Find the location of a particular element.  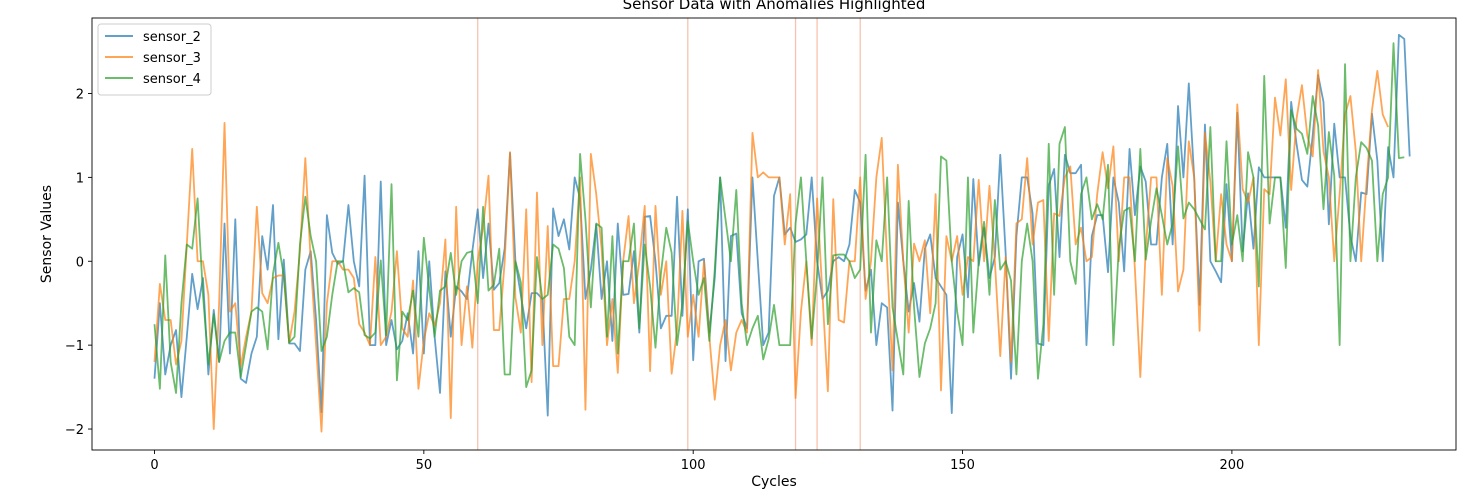

y-tick-label: 0 is located at coordinates (80, 262).